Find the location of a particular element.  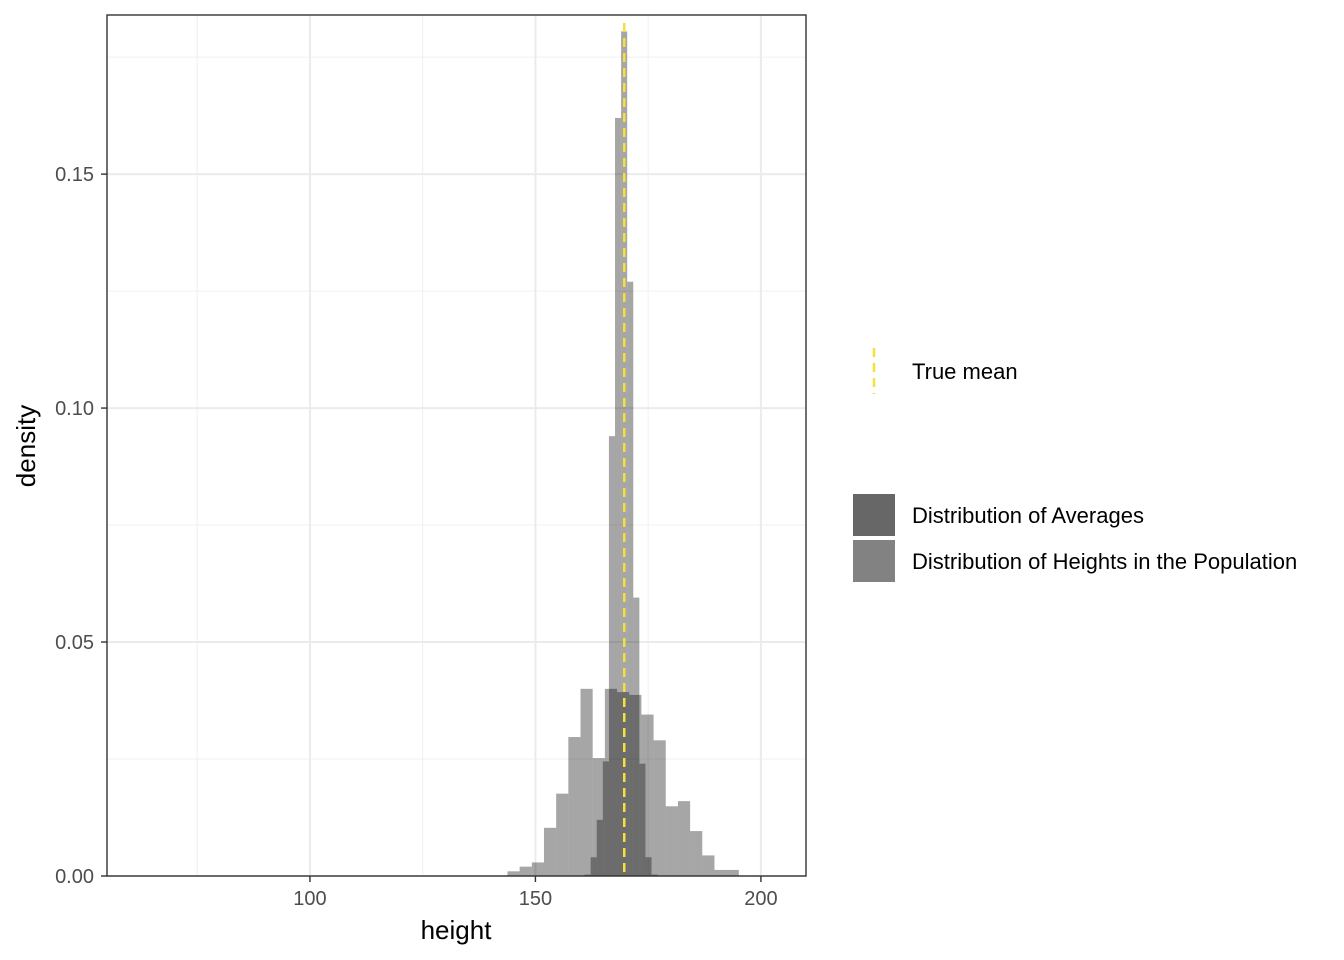

y-tick-label-1: 0.05 is located at coordinates (74, 643).